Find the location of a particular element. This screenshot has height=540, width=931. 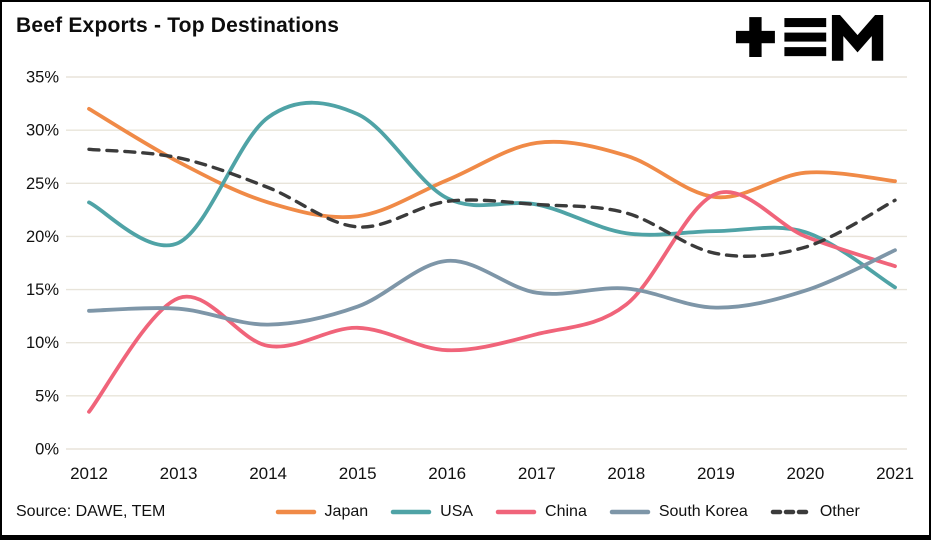

x-tick-label: 2019 is located at coordinates (716, 473).